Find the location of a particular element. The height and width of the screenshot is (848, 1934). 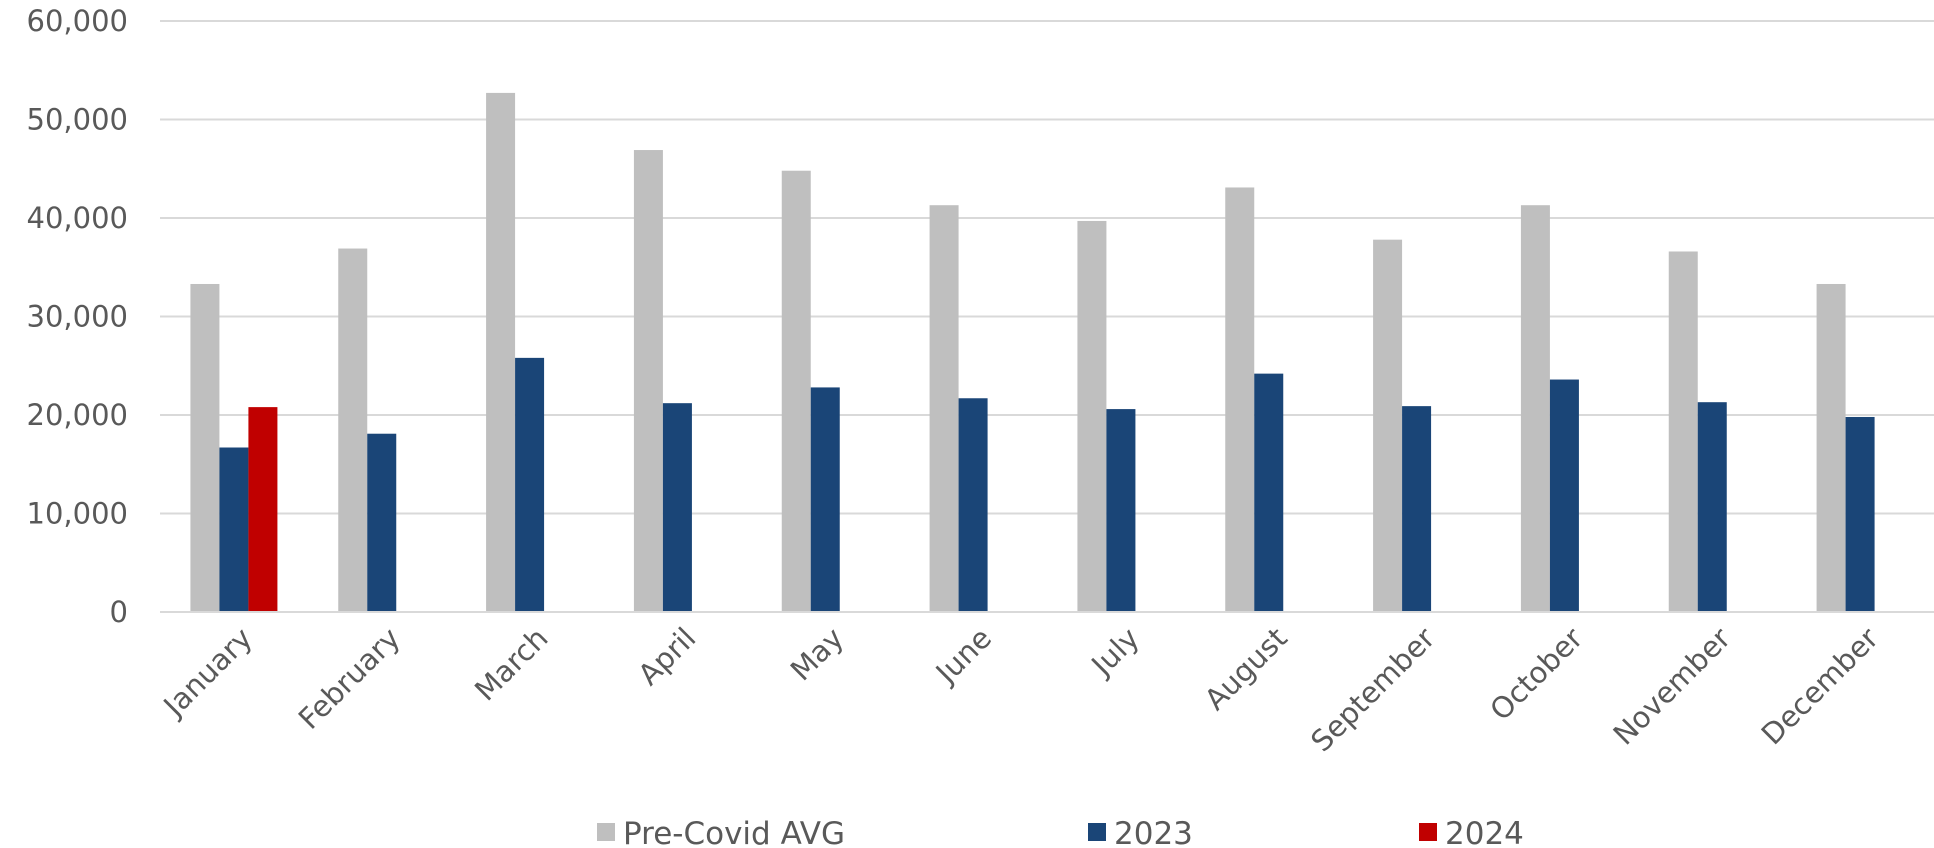

y-tick-label: 20,000 is located at coordinates (77, 415).